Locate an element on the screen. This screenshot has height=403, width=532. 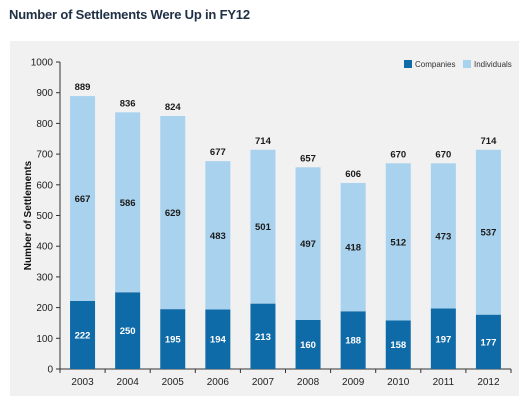
chart-title: Number of Settlements Were Up in FY12 is located at coordinates (129, 14).